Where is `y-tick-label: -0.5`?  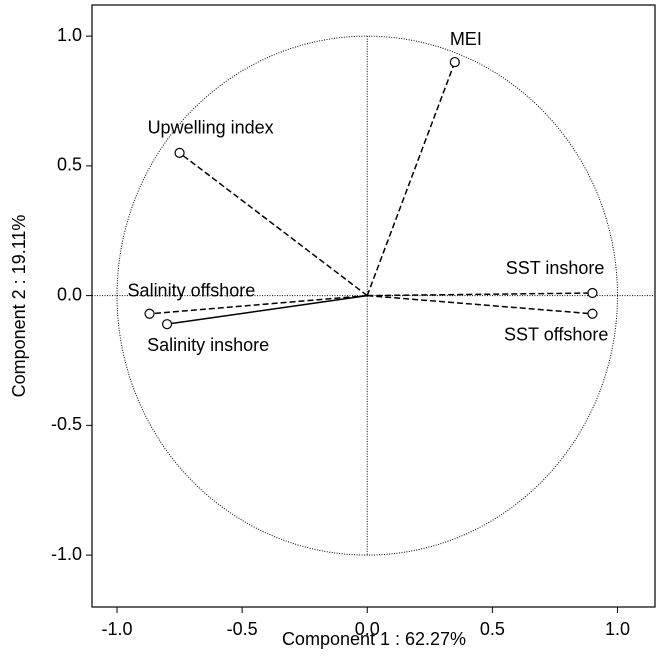
y-tick-label: -0.5 is located at coordinates (66, 424).